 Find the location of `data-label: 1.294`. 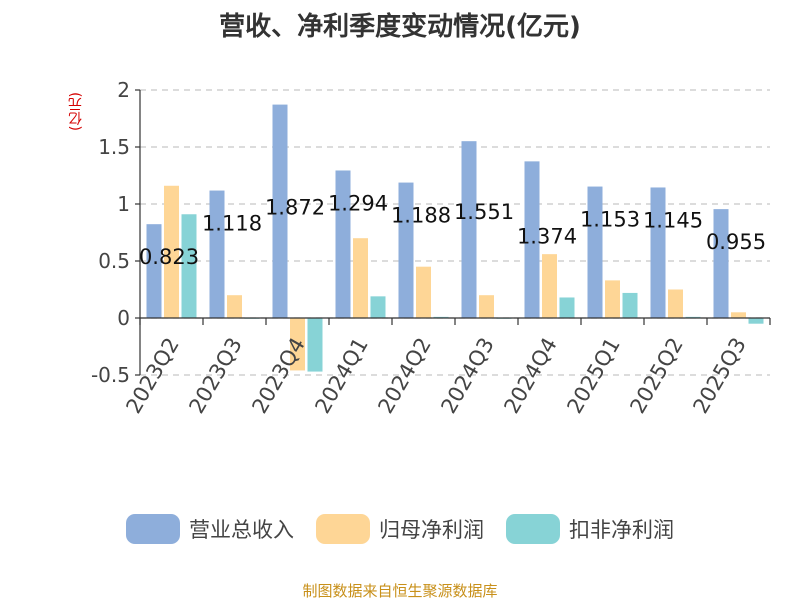

data-label: 1.294 is located at coordinates (358, 203).